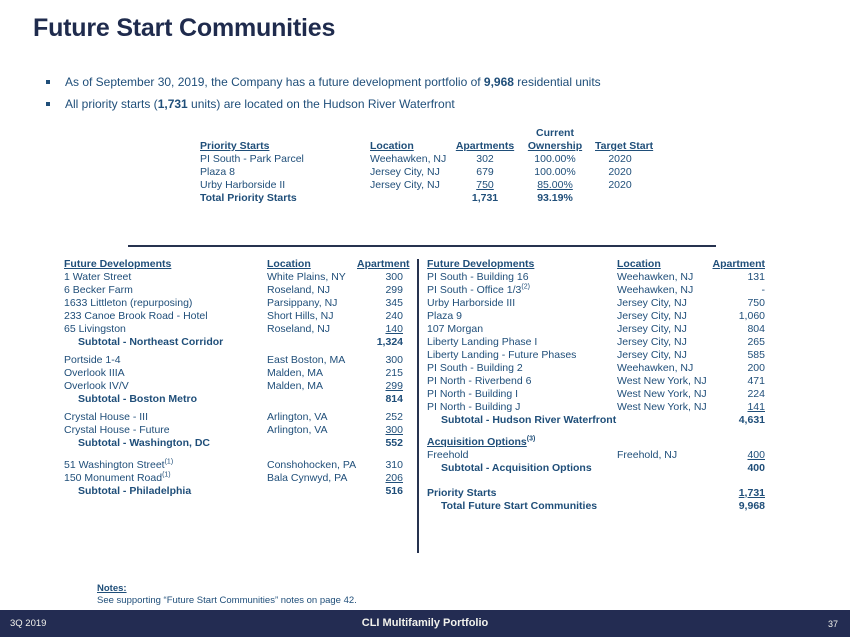 This screenshot has width=850, height=637. I want to click on cell-apartments: 679, so click(485, 172).